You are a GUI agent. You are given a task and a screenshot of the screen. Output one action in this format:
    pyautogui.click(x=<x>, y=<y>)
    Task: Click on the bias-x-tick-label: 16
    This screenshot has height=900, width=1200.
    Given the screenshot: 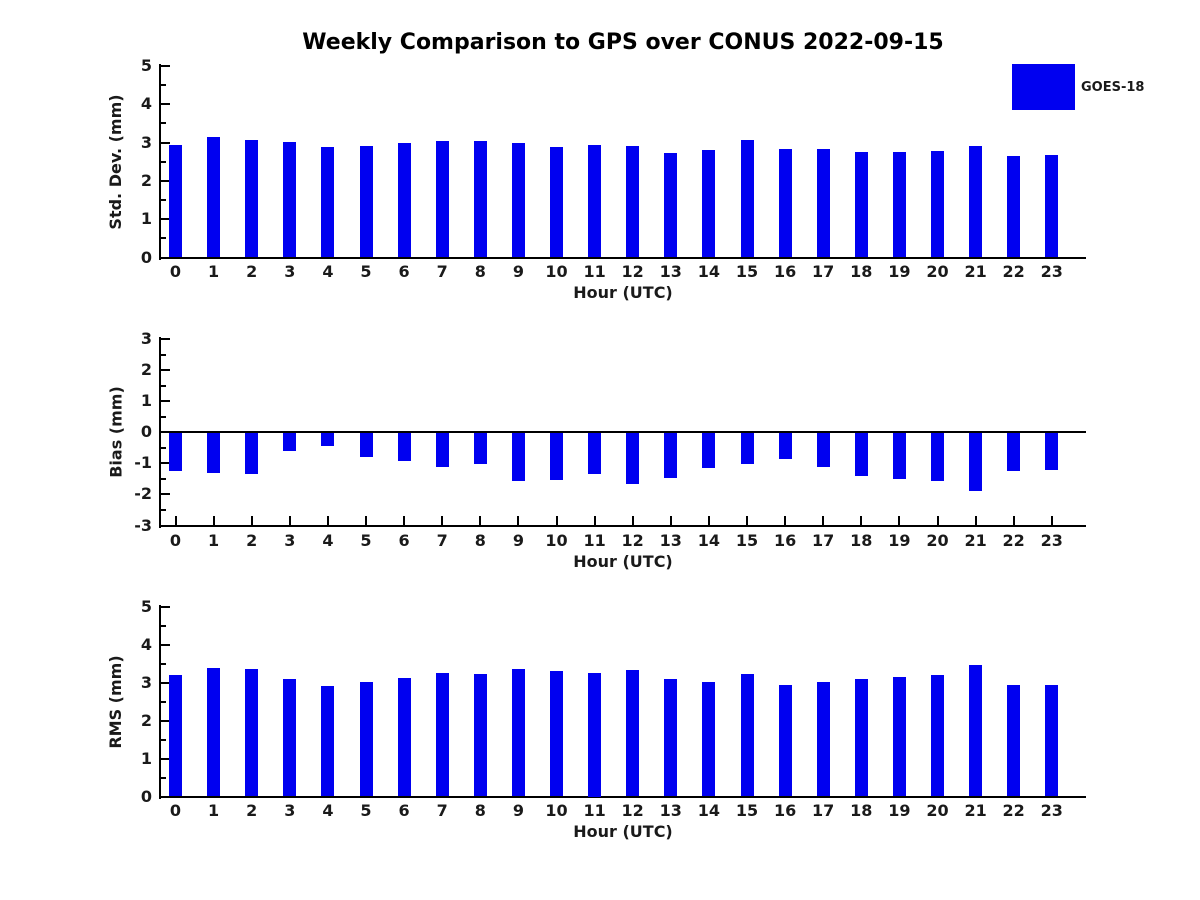 What is the action you would take?
    pyautogui.click(x=785, y=540)
    